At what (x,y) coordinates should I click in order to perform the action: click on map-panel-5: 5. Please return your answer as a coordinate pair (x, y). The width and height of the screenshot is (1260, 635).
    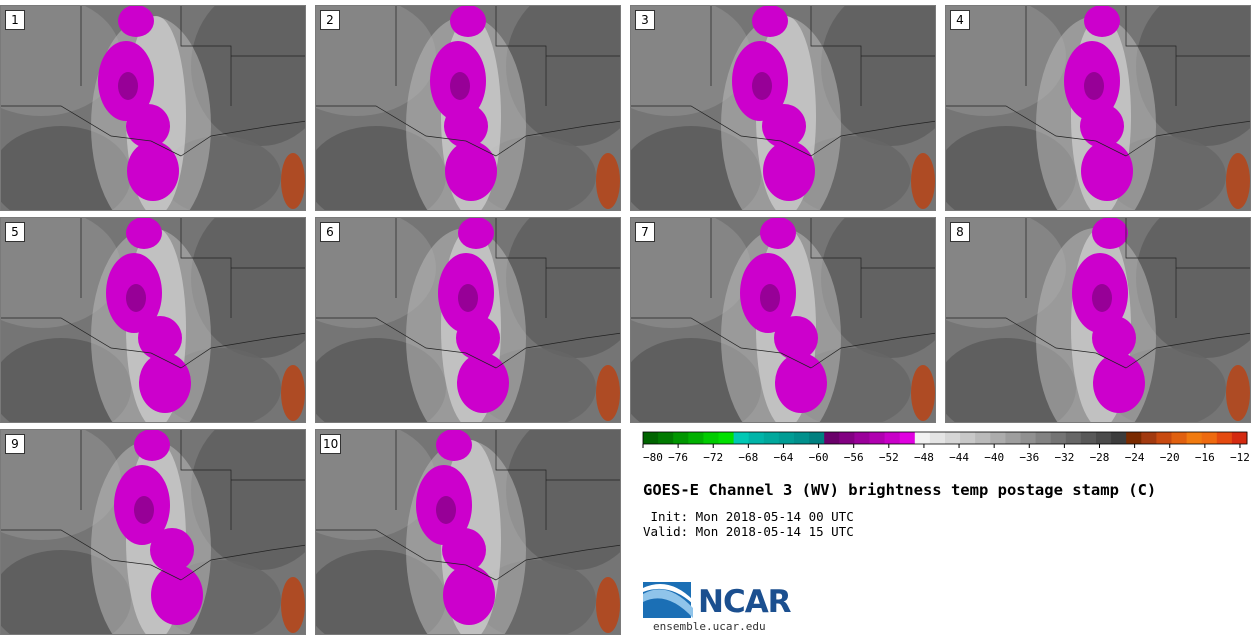
    Looking at the image, I should click on (153, 320).